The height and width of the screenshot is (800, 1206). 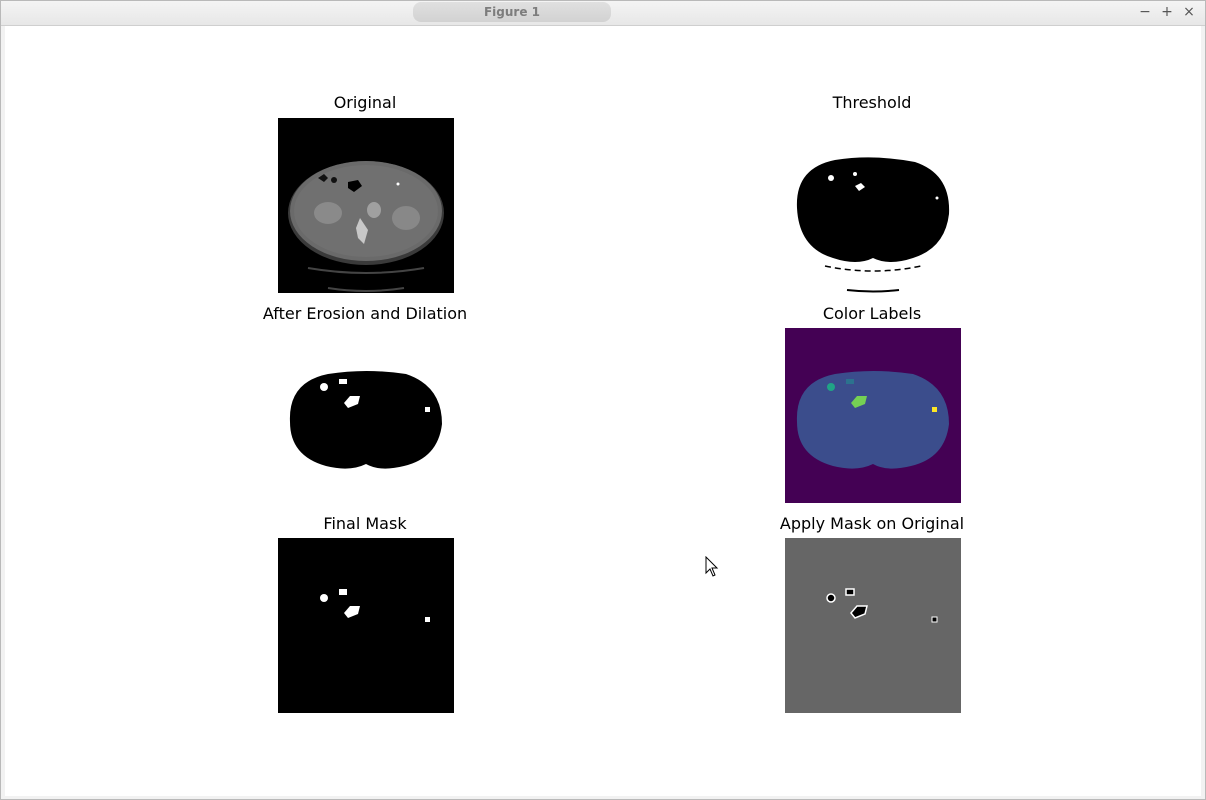 I want to click on mouse-cursor-icon, so click(x=712, y=566).